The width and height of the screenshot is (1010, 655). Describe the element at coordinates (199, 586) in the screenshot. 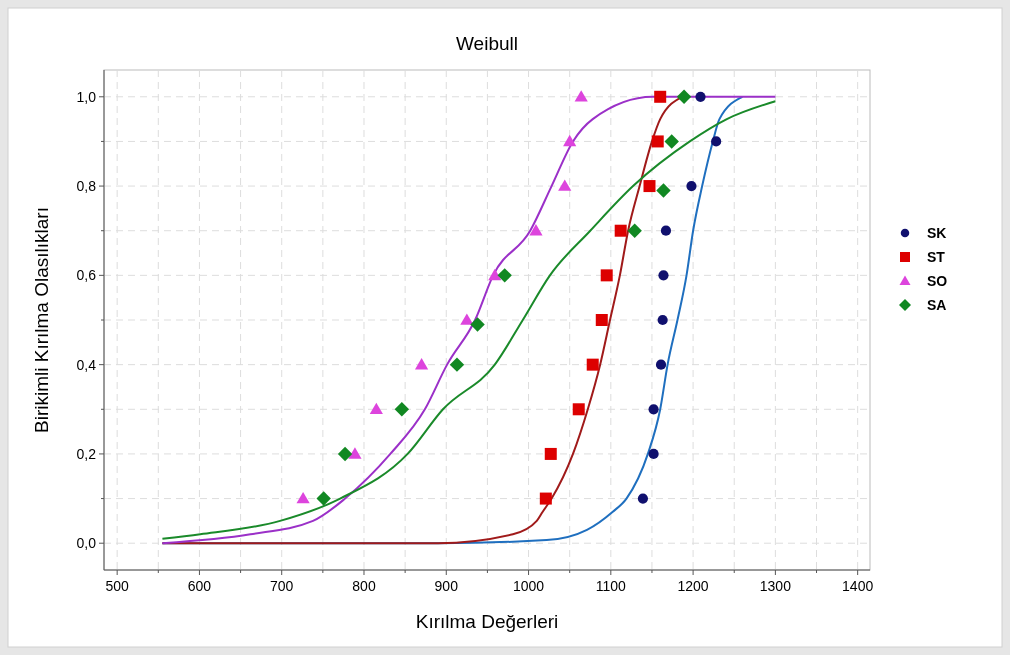

I see `x-tick-label: 600` at that location.